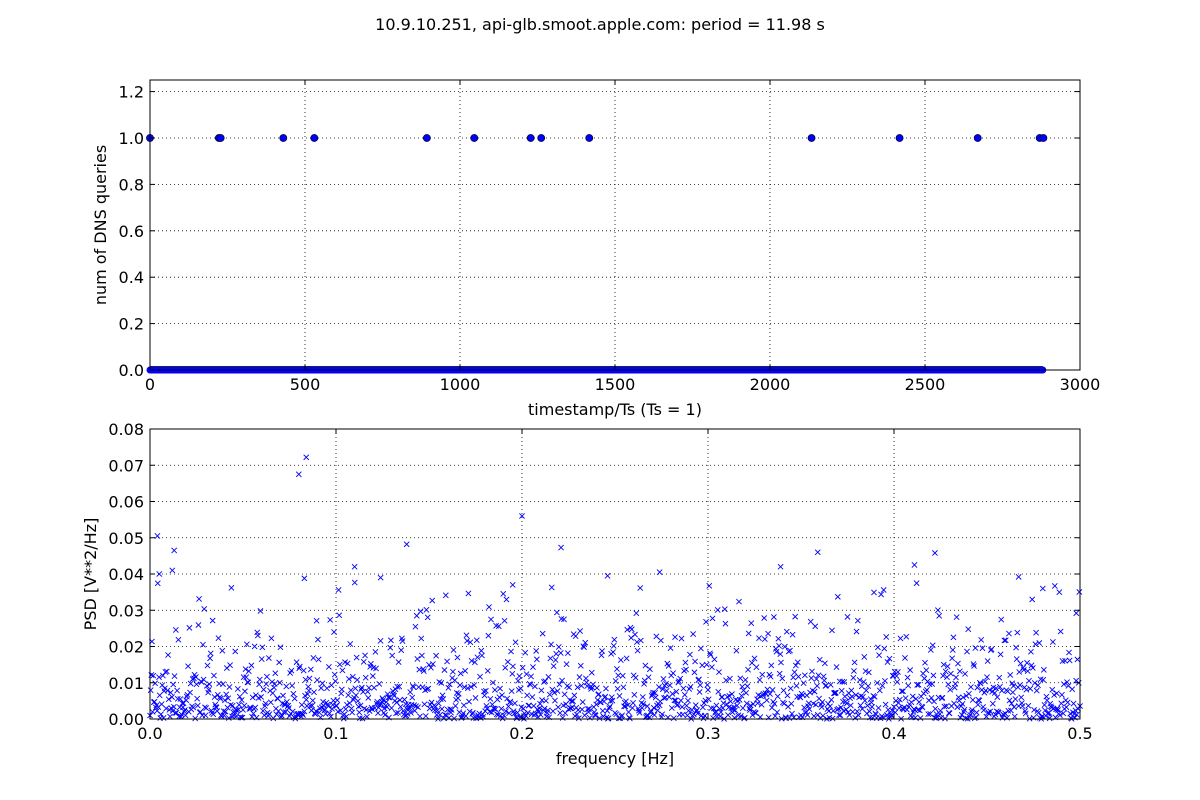  I want to click on top-chart-x-tick-label: 500, so click(305, 384).